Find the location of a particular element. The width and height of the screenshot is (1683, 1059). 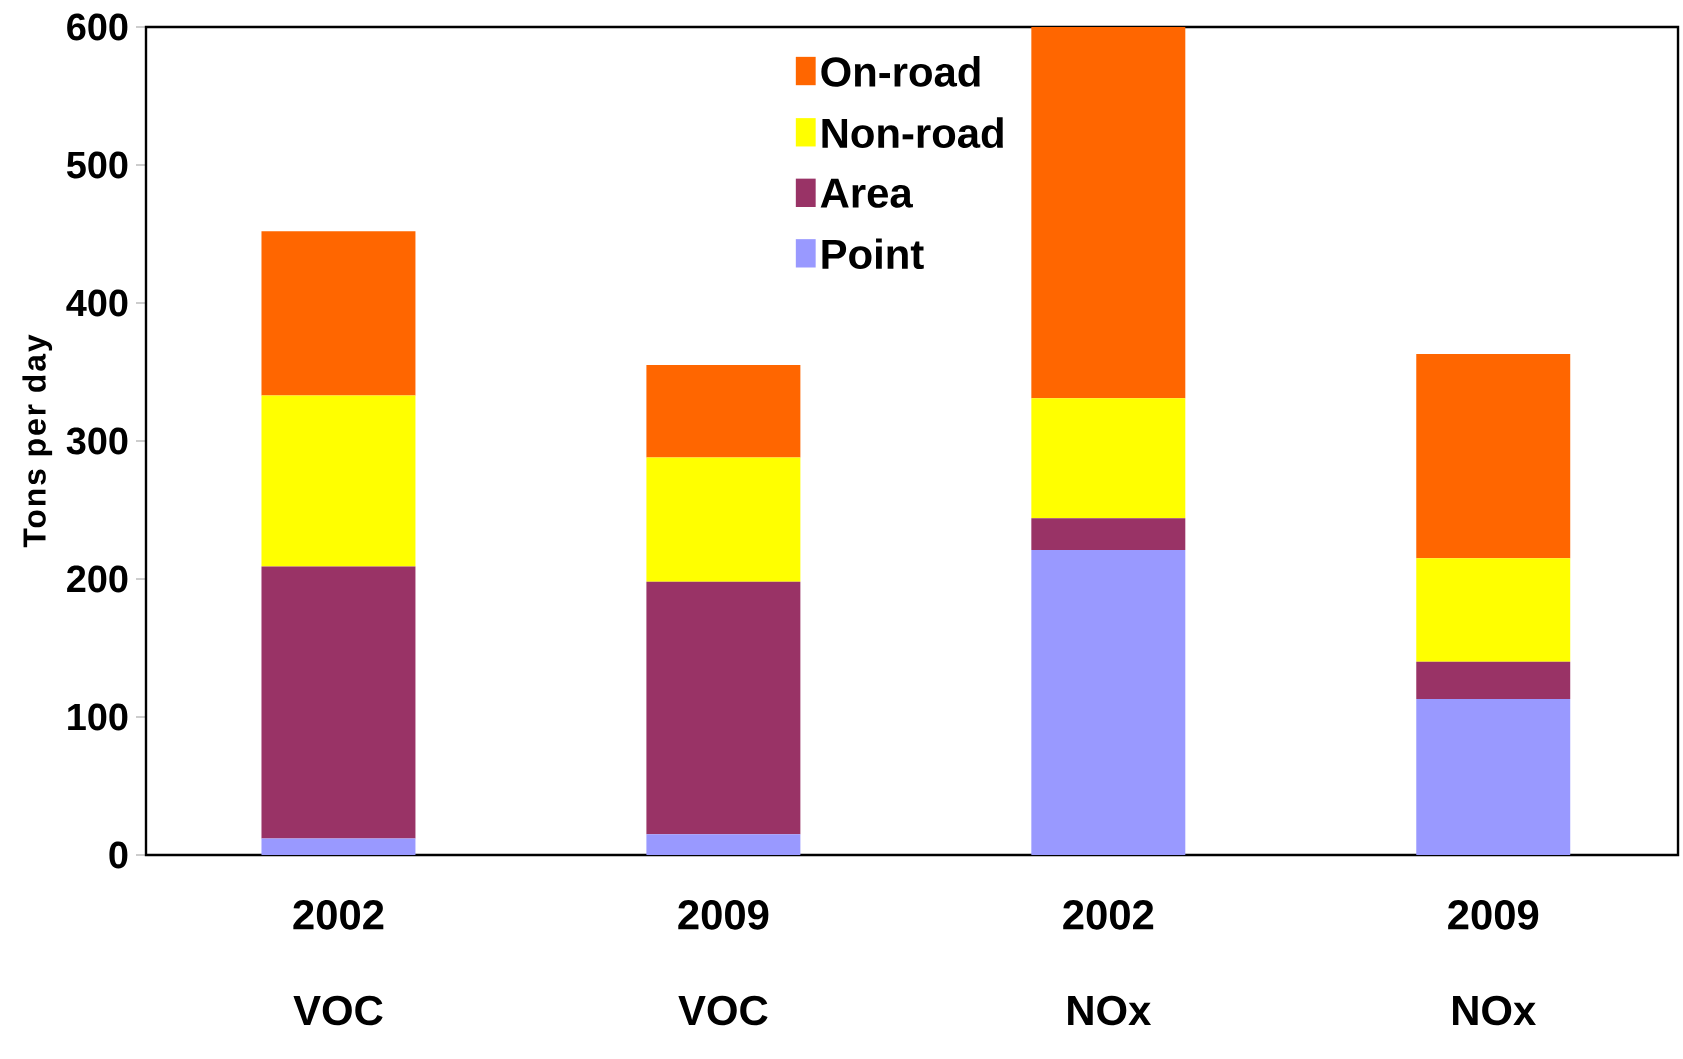

y-axis-title: Tons per day is located at coordinates (37, 441).